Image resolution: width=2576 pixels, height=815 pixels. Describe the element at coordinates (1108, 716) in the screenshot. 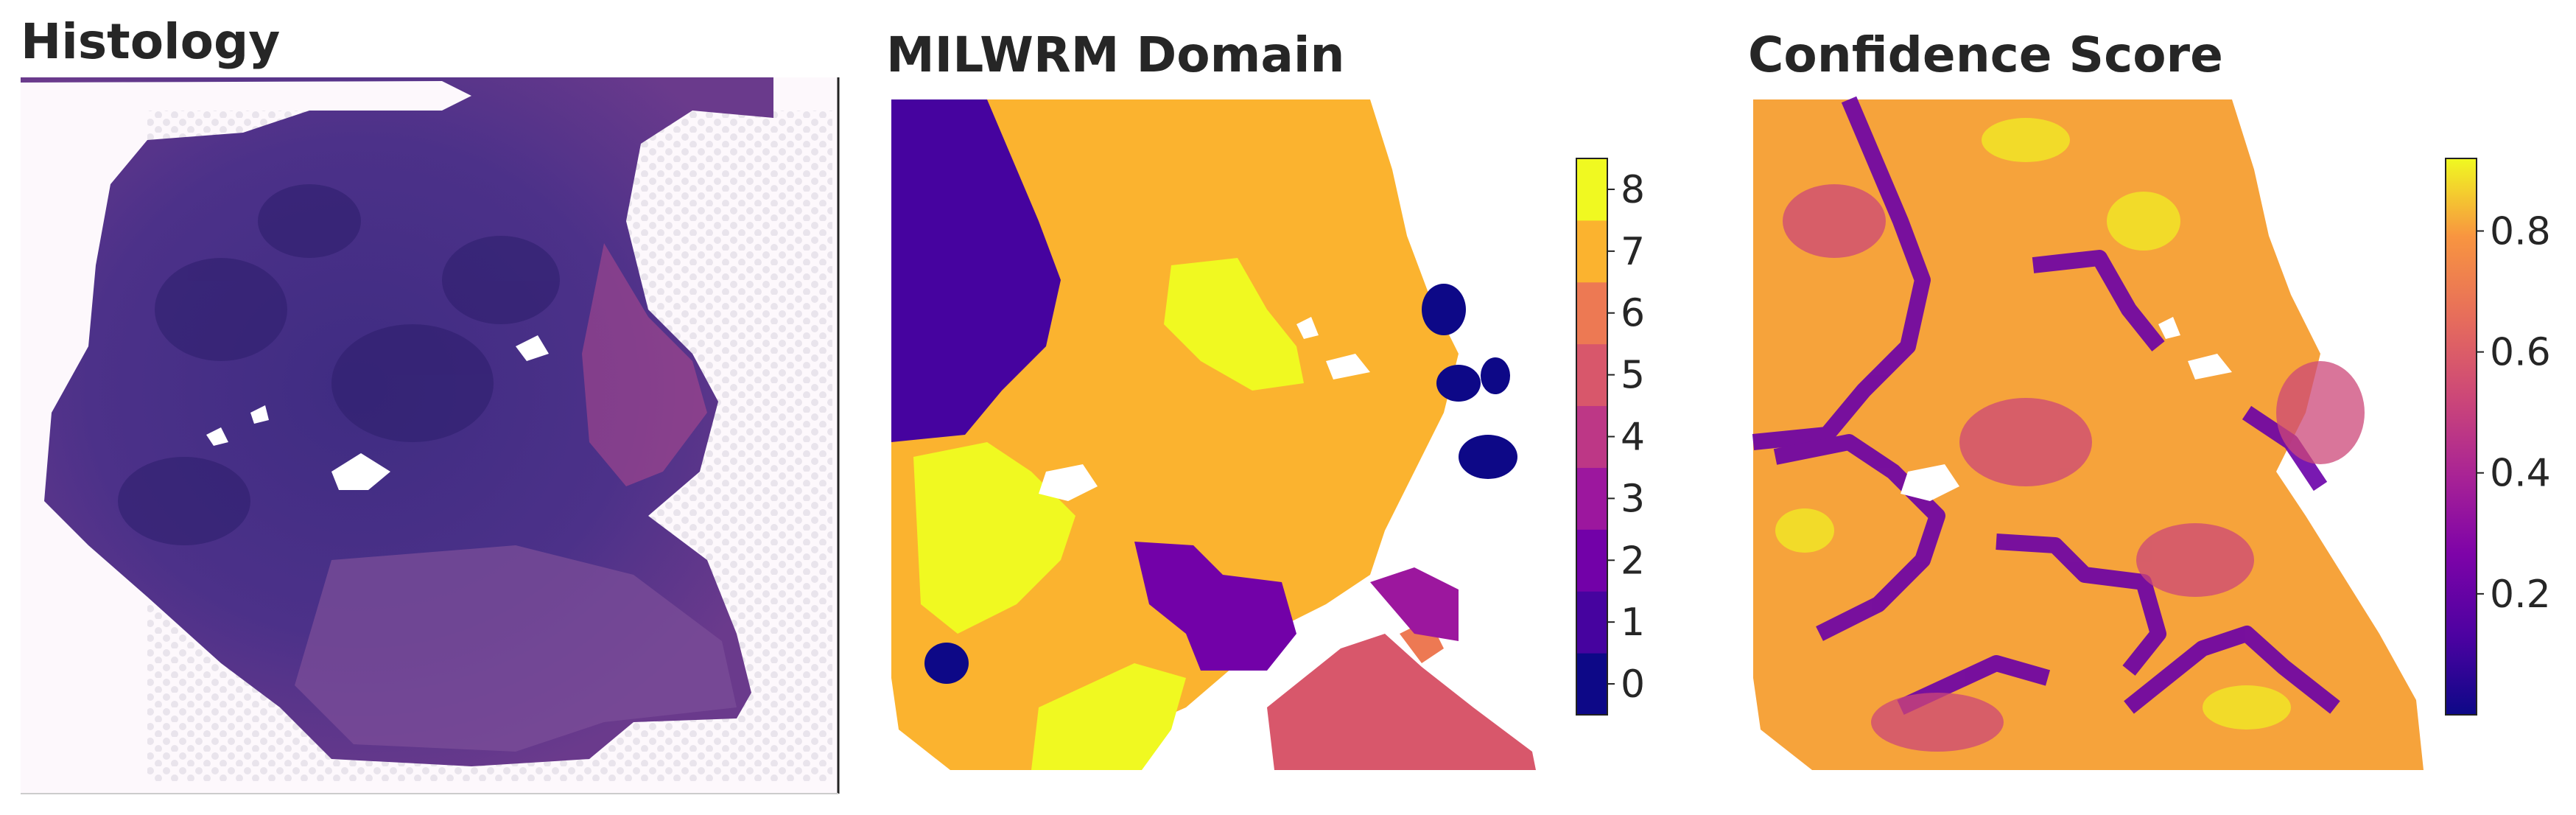

I see `domain-8-bottom` at that location.